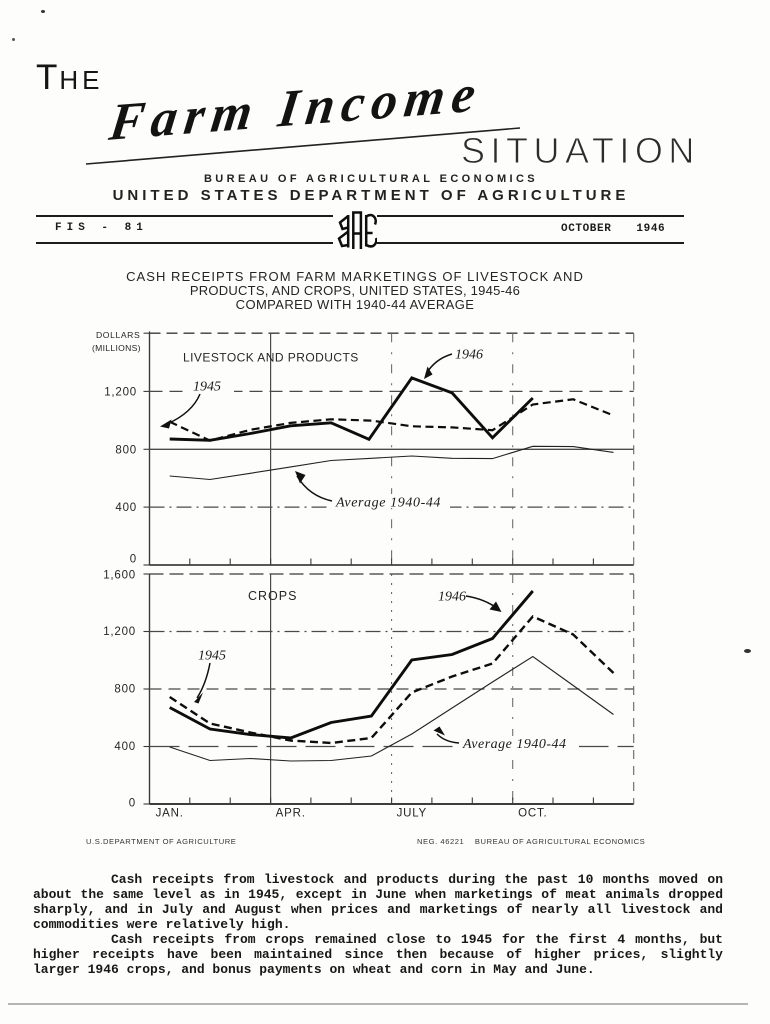 This screenshot has height=1024, width=770. Describe the element at coordinates (116, 348) in the screenshot. I see `svg-text: (MILLIONS)` at that location.